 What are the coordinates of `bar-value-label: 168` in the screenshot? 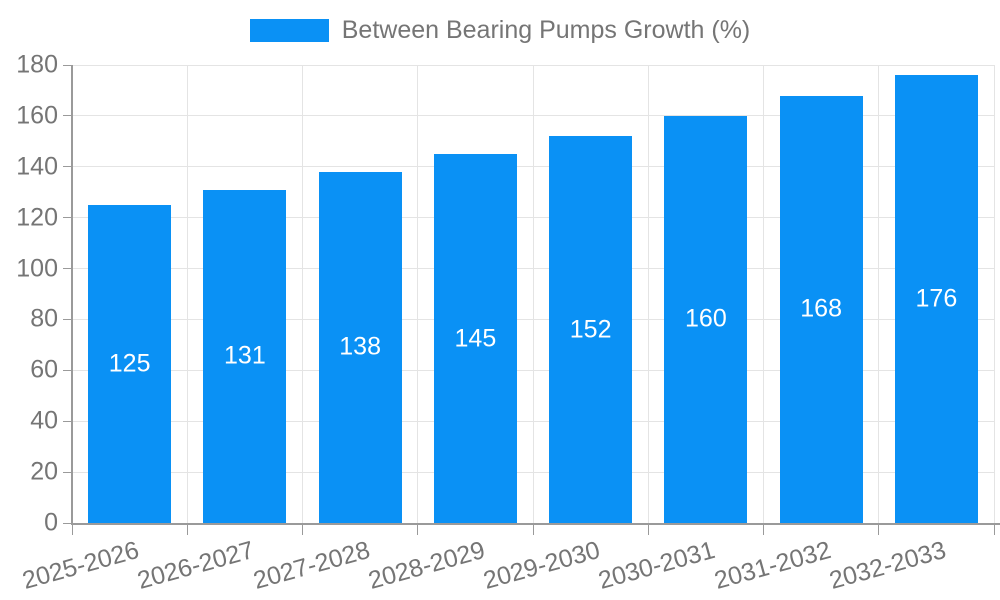 It's located at (821, 308).